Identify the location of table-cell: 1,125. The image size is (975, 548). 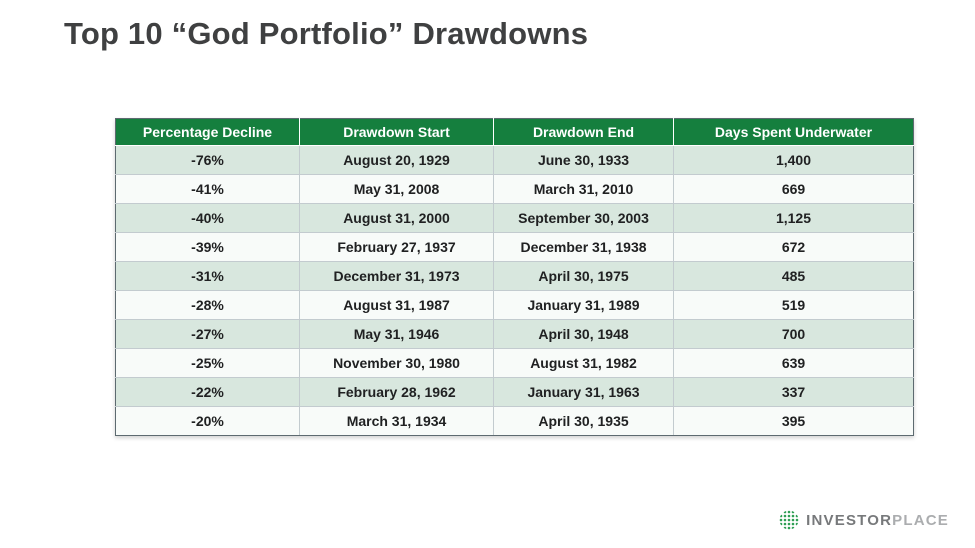
(793, 218).